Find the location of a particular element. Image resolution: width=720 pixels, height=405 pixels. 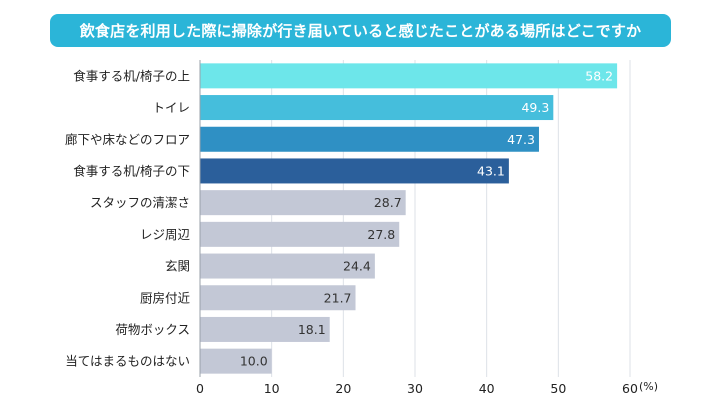

x-tick-label: 20 is located at coordinates (343, 388).